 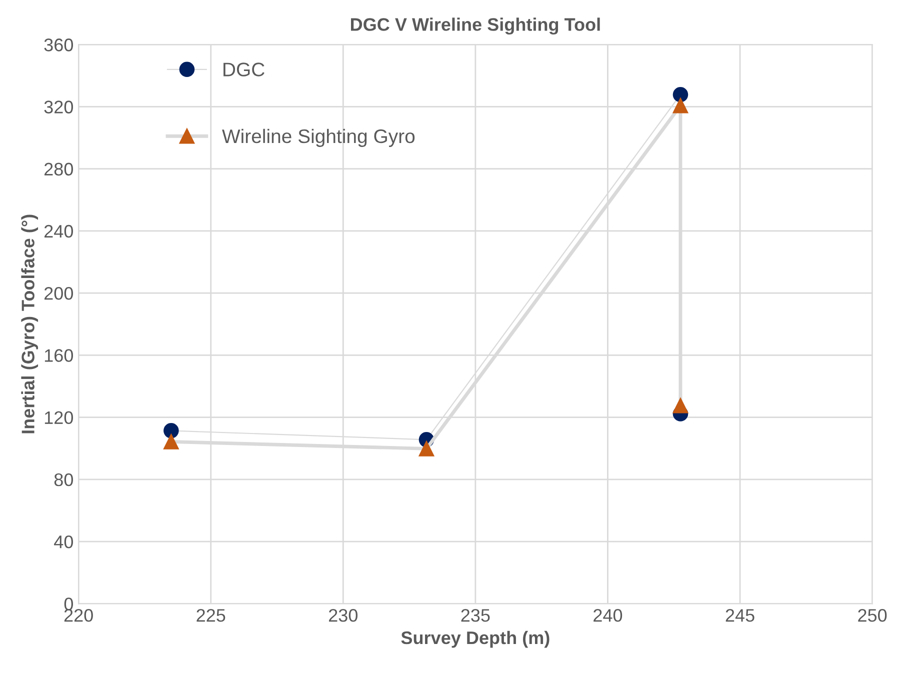 I want to click on y-tick-label: 40, so click(x=63, y=541).